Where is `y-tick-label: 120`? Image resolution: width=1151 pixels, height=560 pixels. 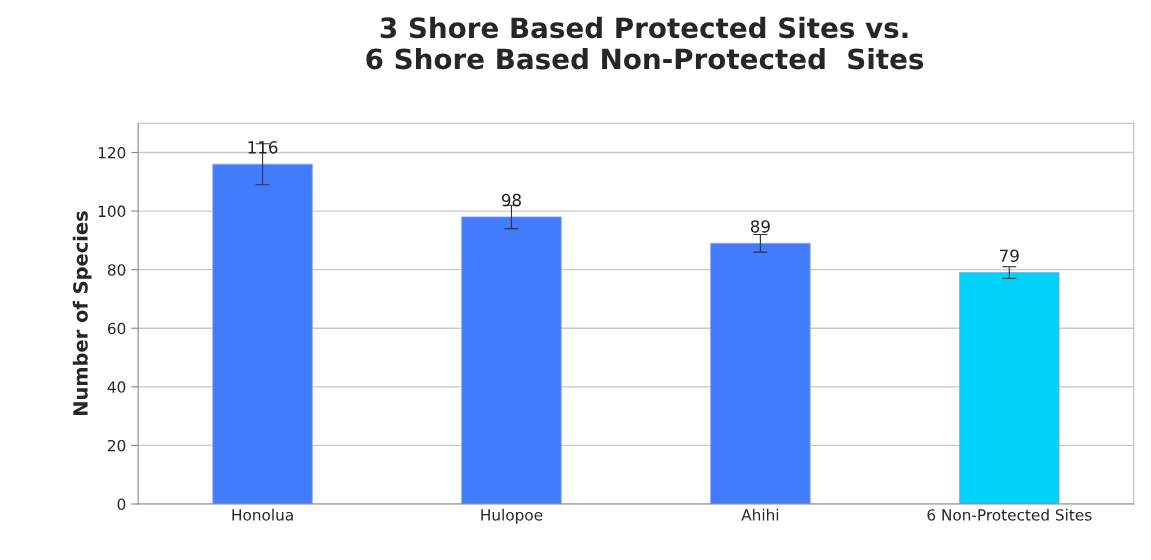 y-tick-label: 120 is located at coordinates (112, 152).